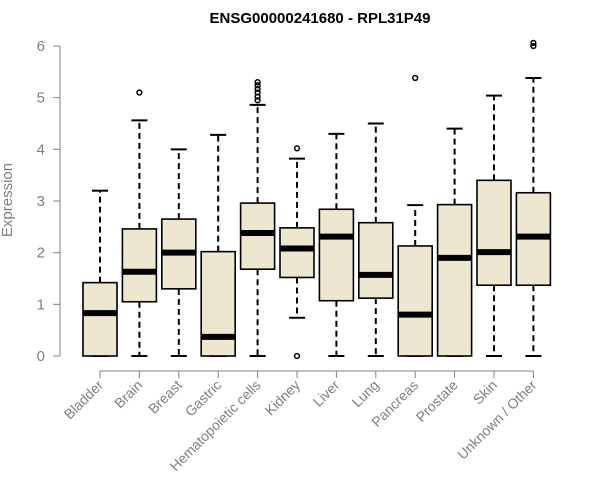  Describe the element at coordinates (41, 46) in the screenshot. I see `y-tick-label: 6` at that location.